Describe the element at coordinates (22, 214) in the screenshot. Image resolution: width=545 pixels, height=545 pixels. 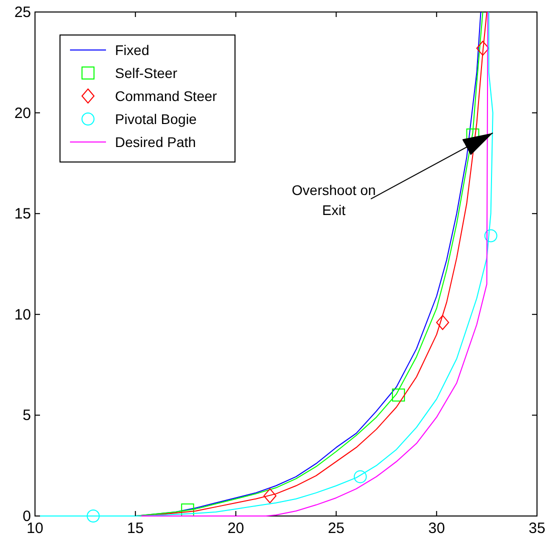
I see `y-tick-label: 15` at that location.